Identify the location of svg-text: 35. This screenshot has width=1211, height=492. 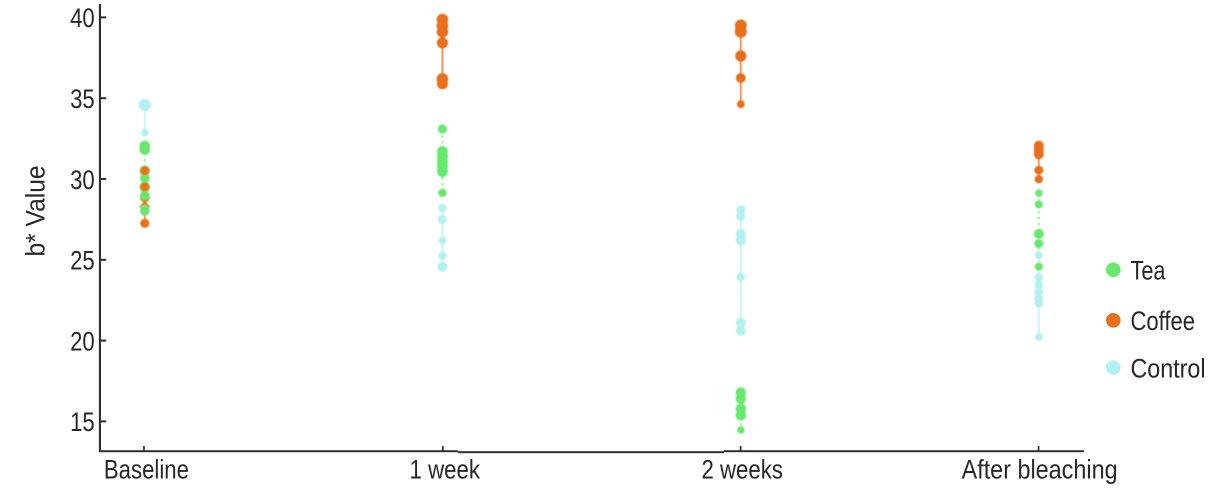
(82, 99).